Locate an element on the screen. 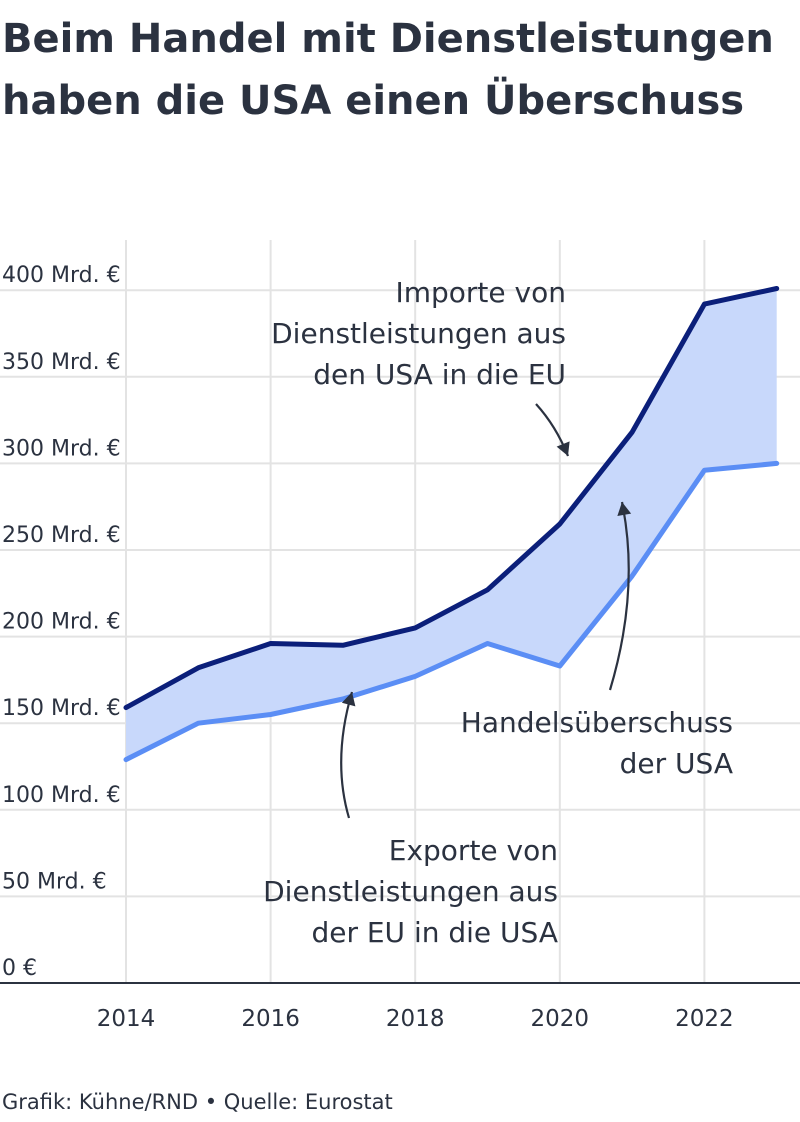 This screenshot has height=1122, width=800. x-tick-label: 2018 is located at coordinates (415, 1019).